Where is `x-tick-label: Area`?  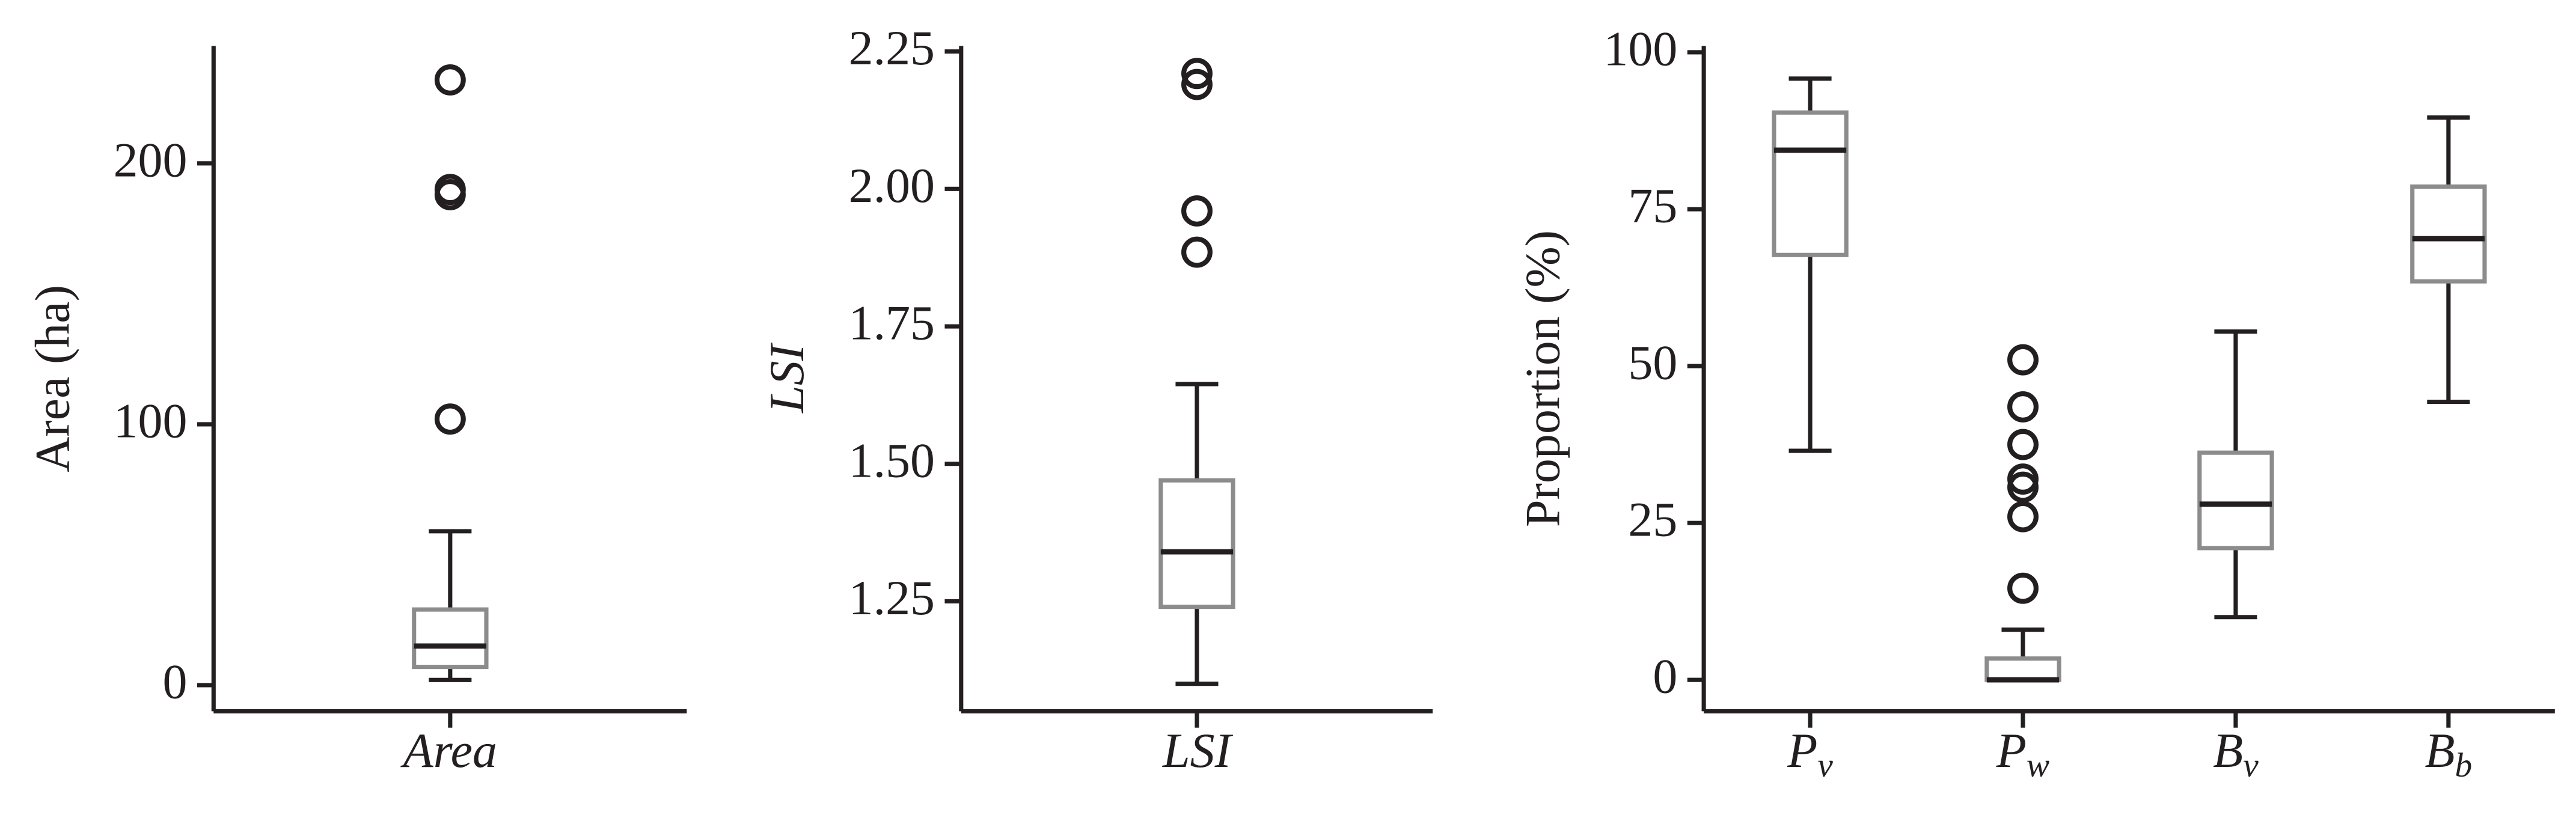 x-tick-label: Area is located at coordinates (448, 750).